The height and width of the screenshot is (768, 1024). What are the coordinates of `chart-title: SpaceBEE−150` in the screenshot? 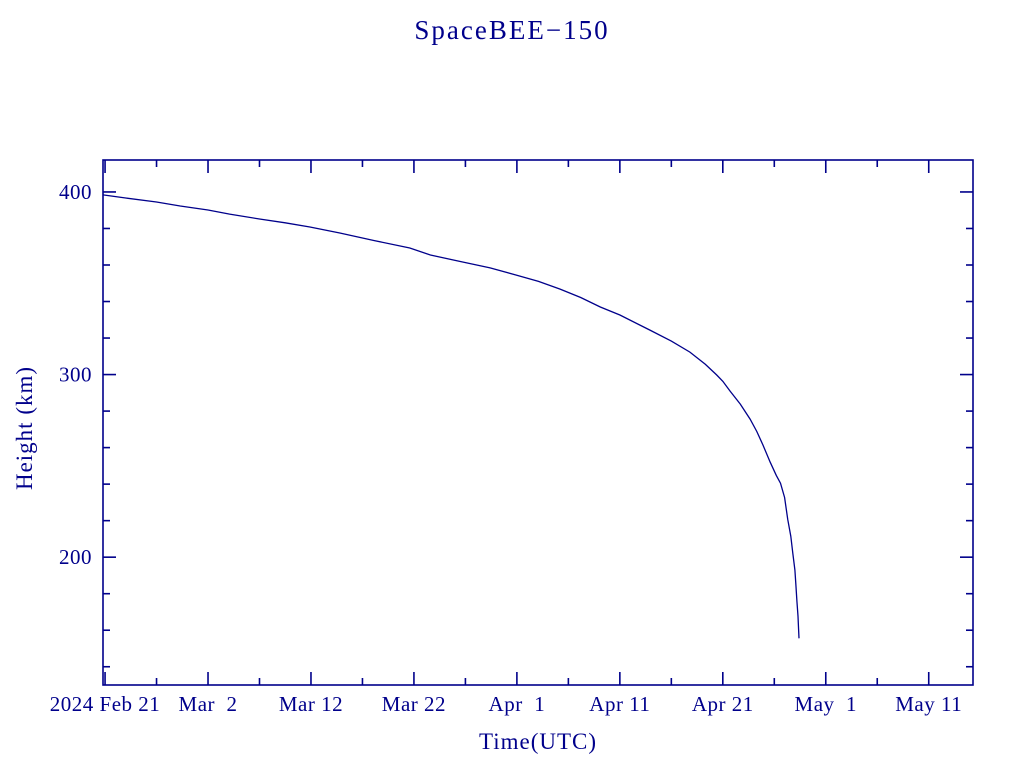 It's located at (512, 30).